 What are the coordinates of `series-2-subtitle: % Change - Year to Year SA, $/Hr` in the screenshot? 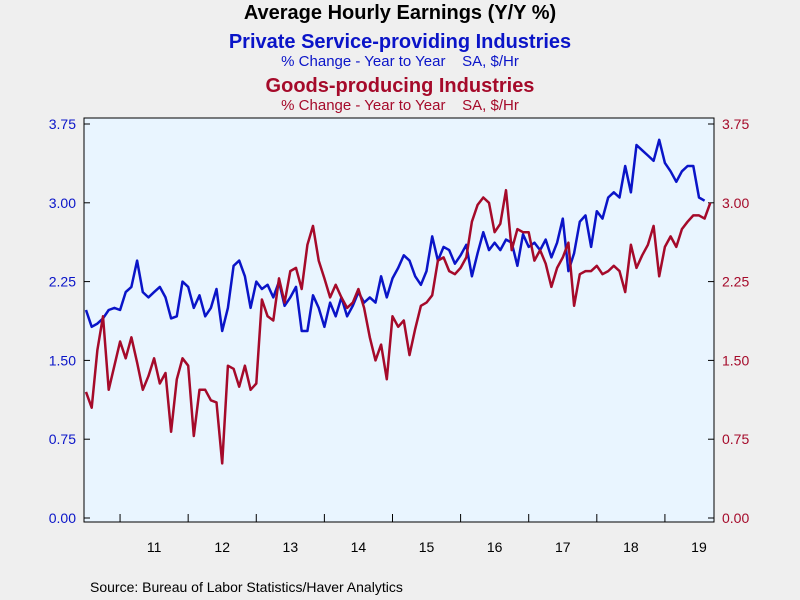 It's located at (400, 105).